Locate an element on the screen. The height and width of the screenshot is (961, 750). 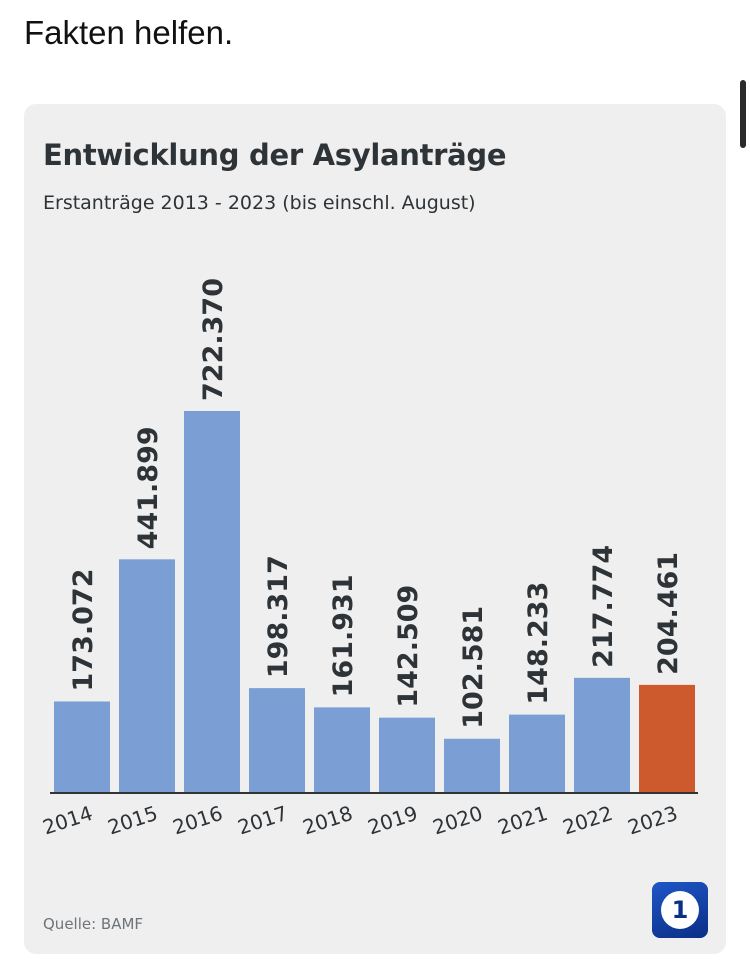
post-text: Fakten helfen. is located at coordinates (129, 32).